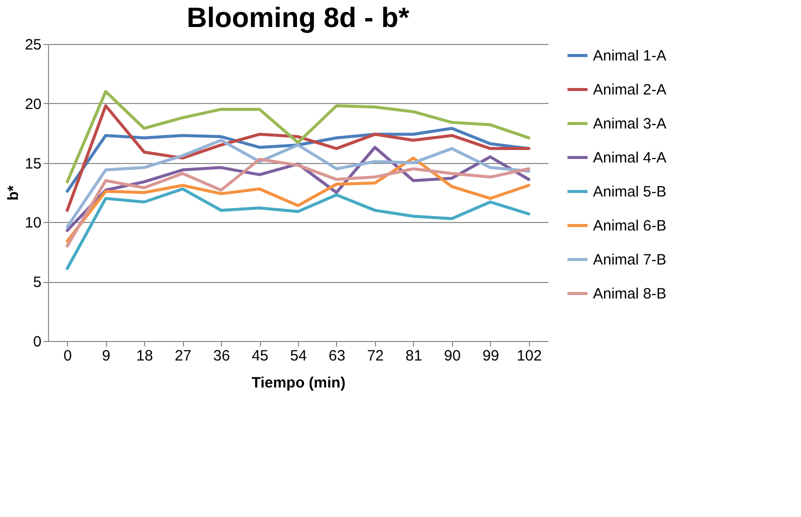 The image size is (801, 517). What do you see at coordinates (33, 163) in the screenshot?
I see `y-tick-label: 15` at bounding box center [33, 163].